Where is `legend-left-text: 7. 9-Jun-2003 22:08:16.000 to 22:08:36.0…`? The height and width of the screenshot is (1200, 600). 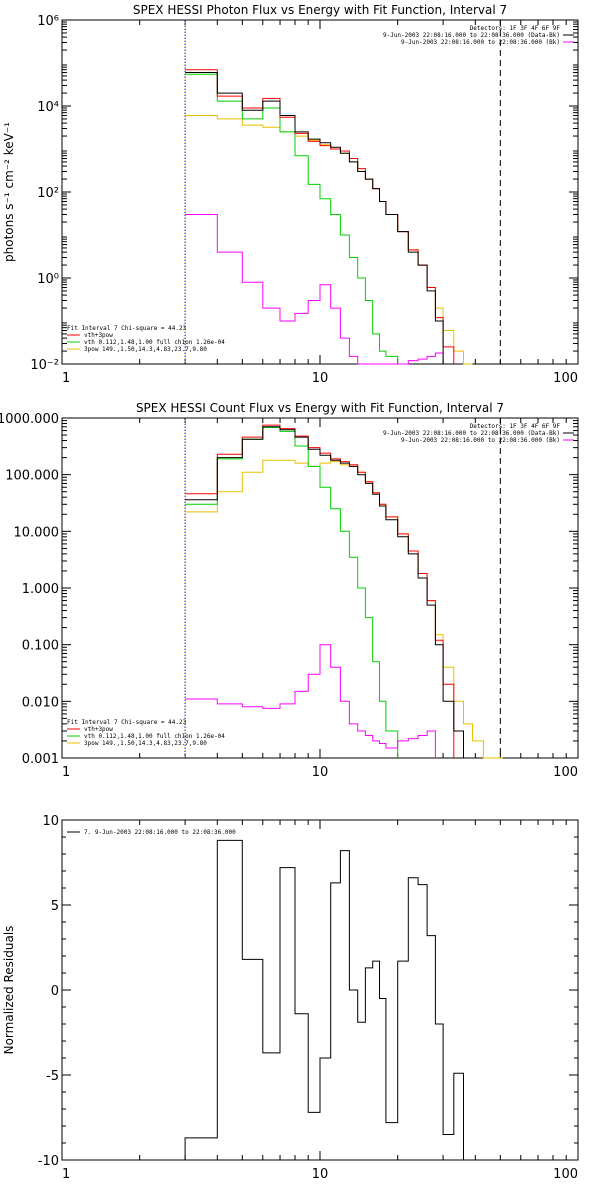
legend-left-text: 7. 9-Jun-2003 22:08:16.000 to 22:08:36.0… is located at coordinates (160, 832).